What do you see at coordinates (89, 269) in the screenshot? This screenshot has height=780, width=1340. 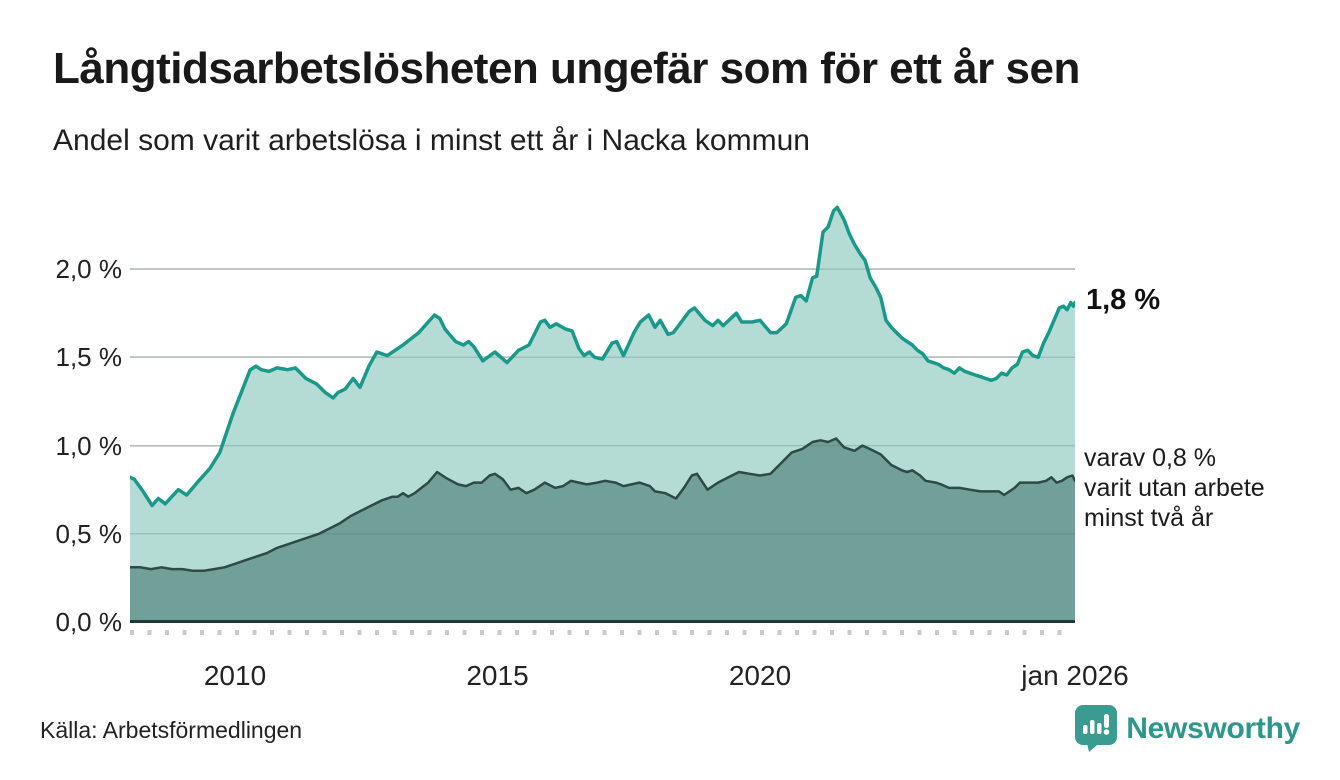 I see `y-axis-label: 2,0 %` at bounding box center [89, 269].